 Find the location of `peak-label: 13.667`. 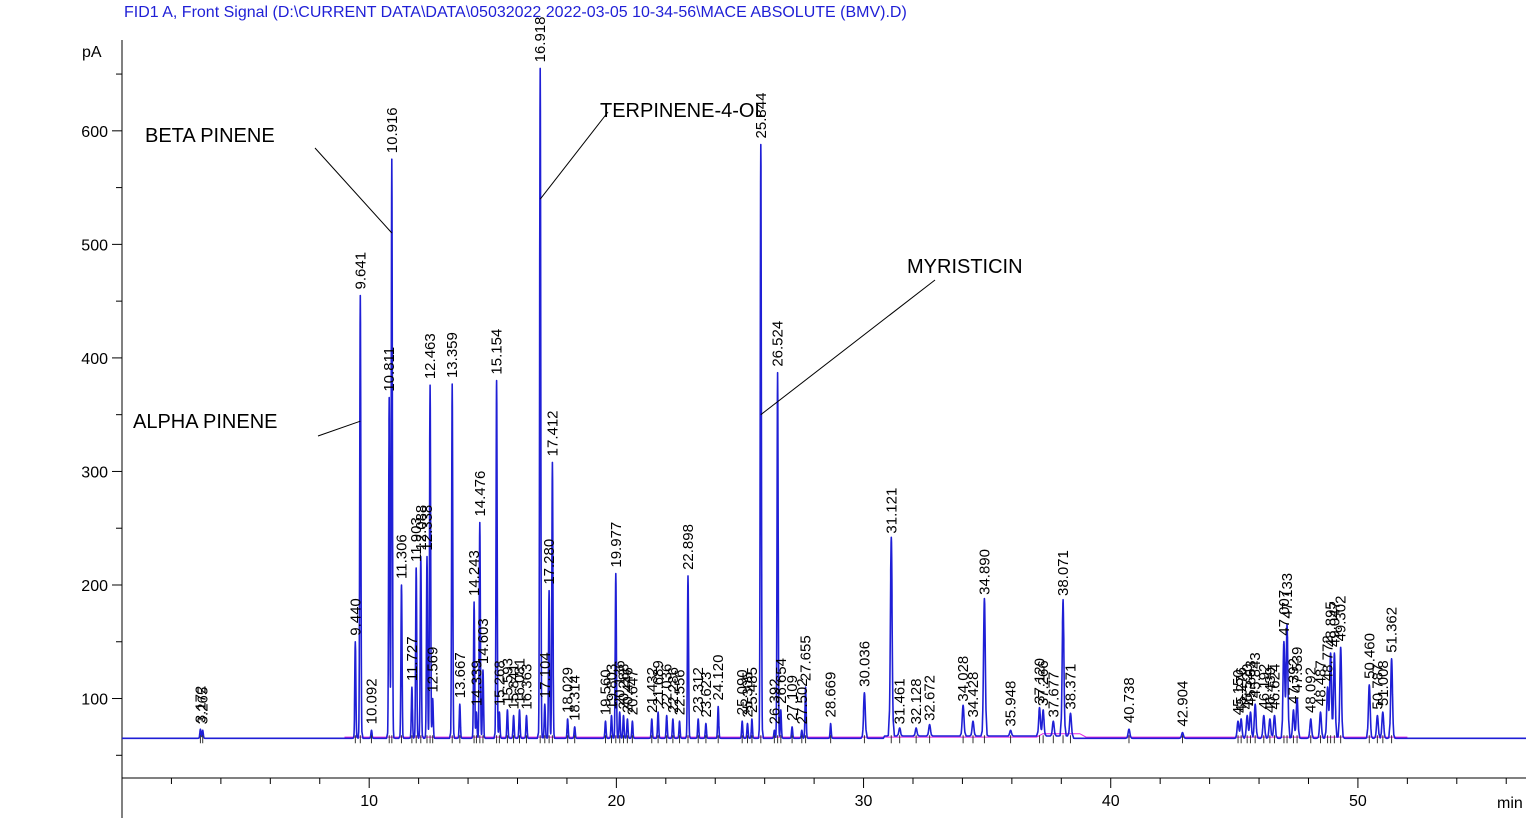

peak-label: 13.667 is located at coordinates (460, 675).